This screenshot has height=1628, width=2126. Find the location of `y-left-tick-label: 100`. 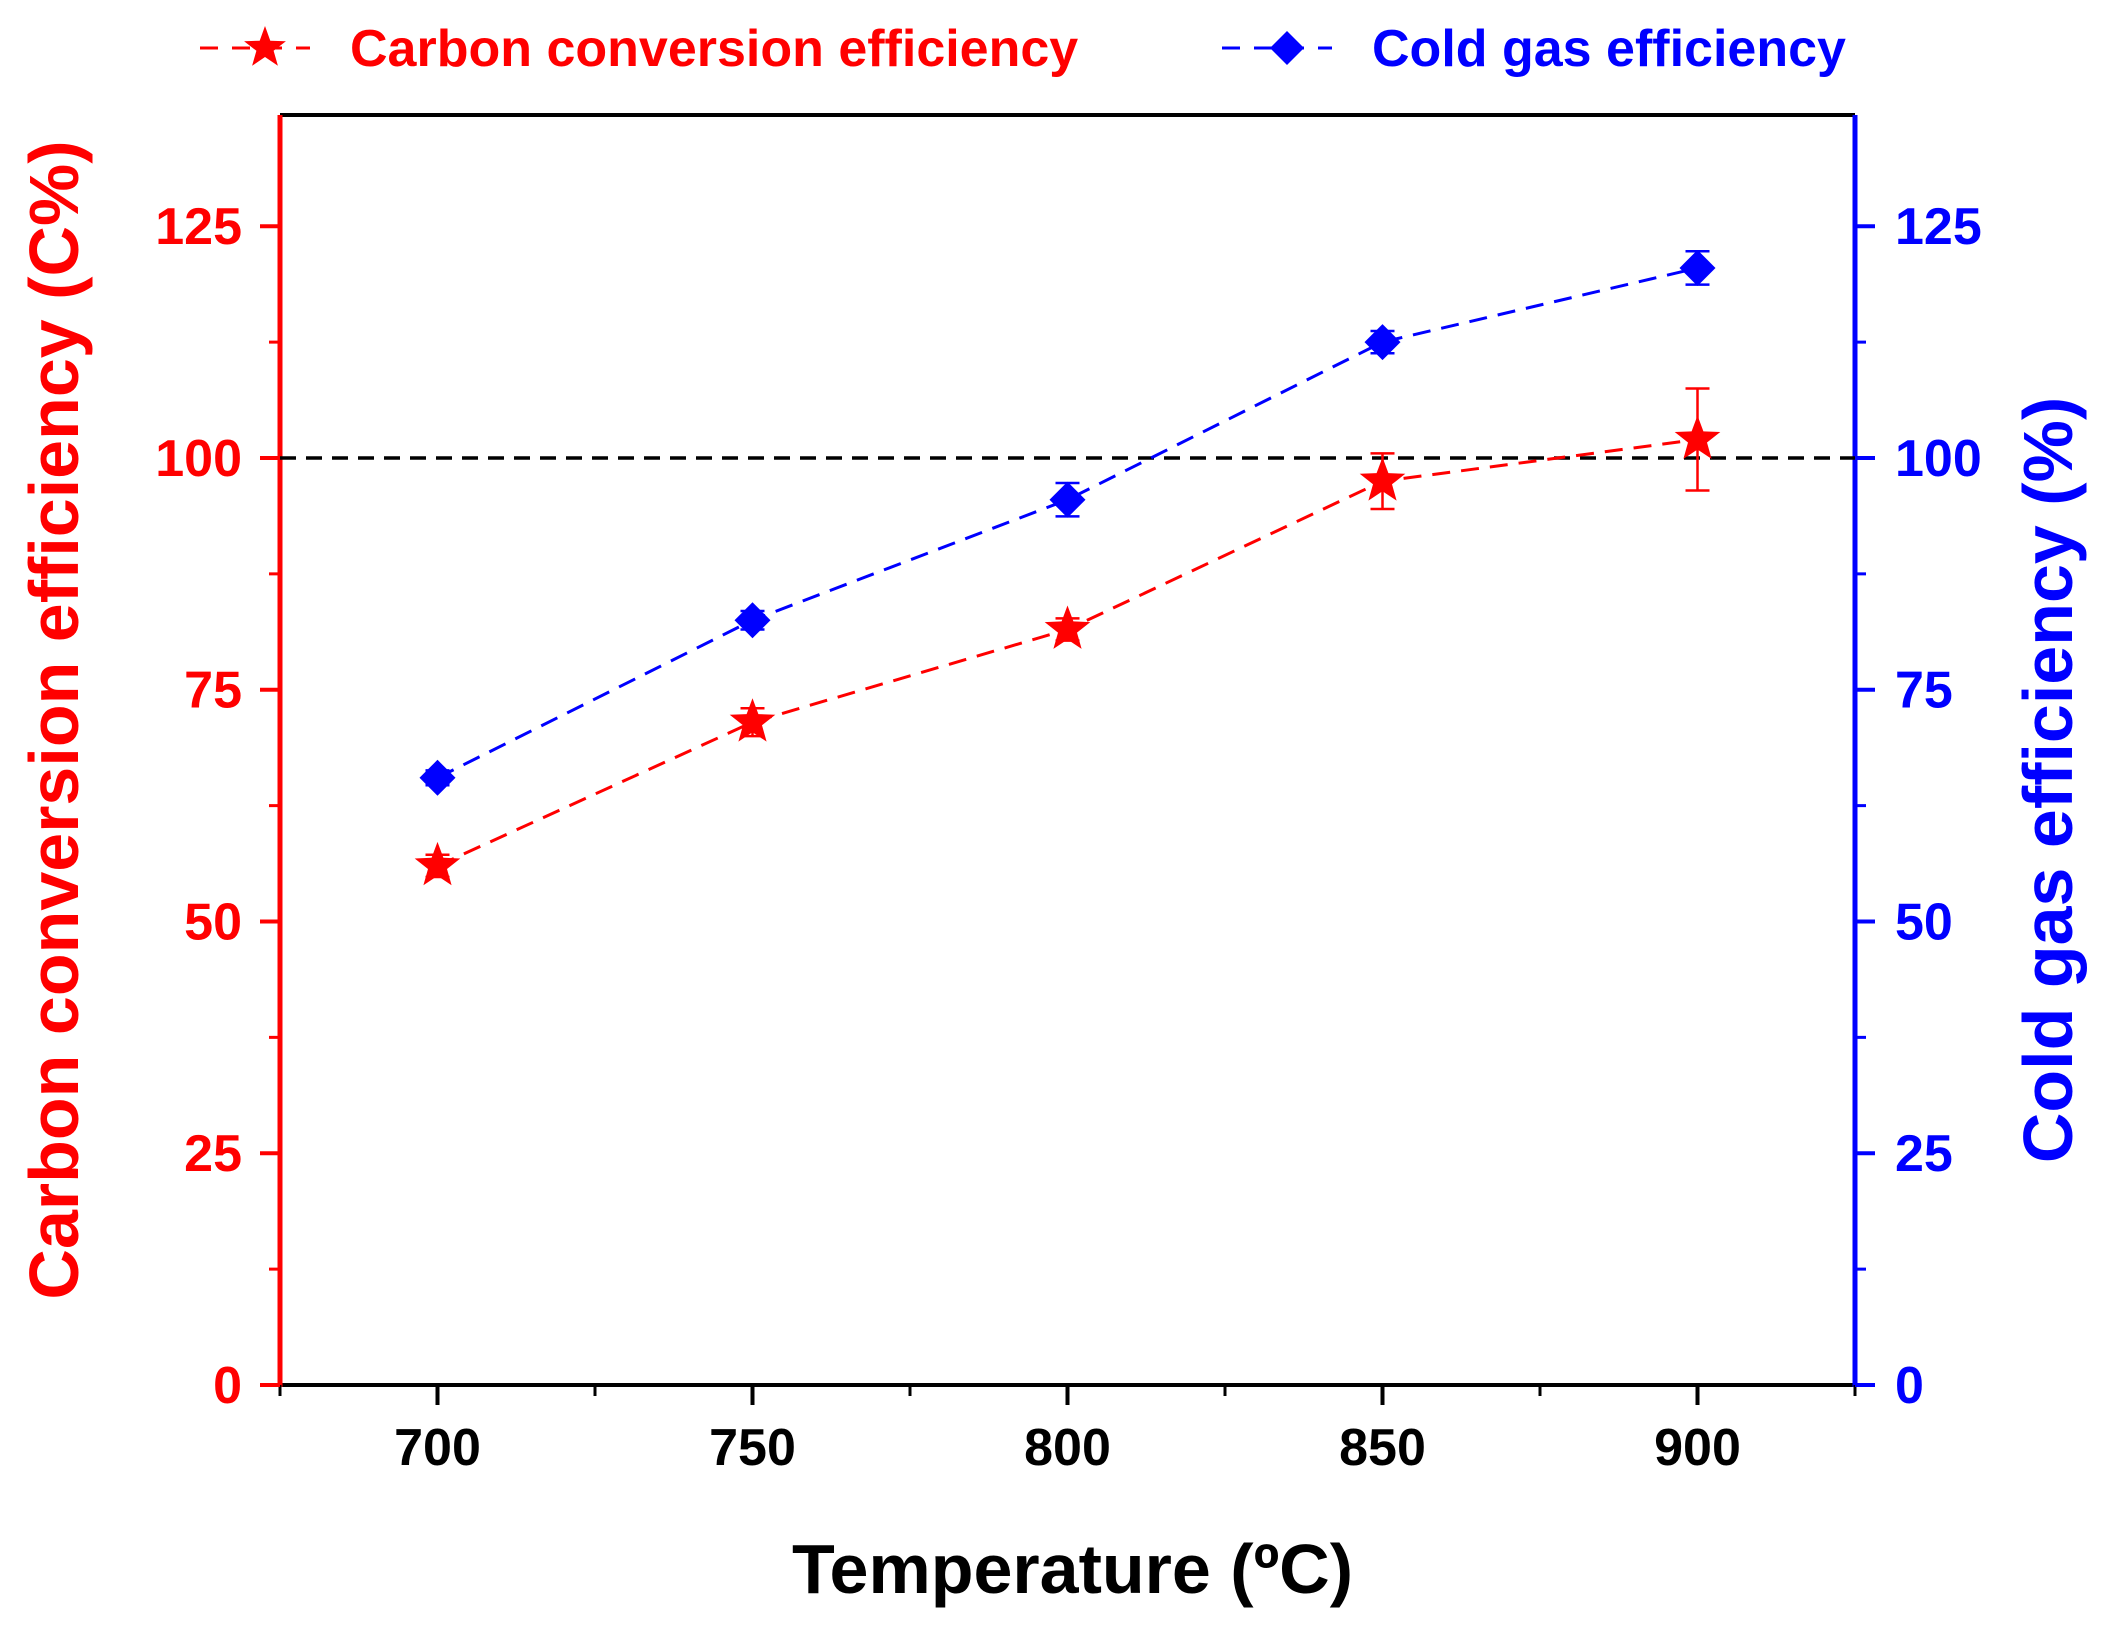

y-left-tick-label: 100 is located at coordinates (198, 459).